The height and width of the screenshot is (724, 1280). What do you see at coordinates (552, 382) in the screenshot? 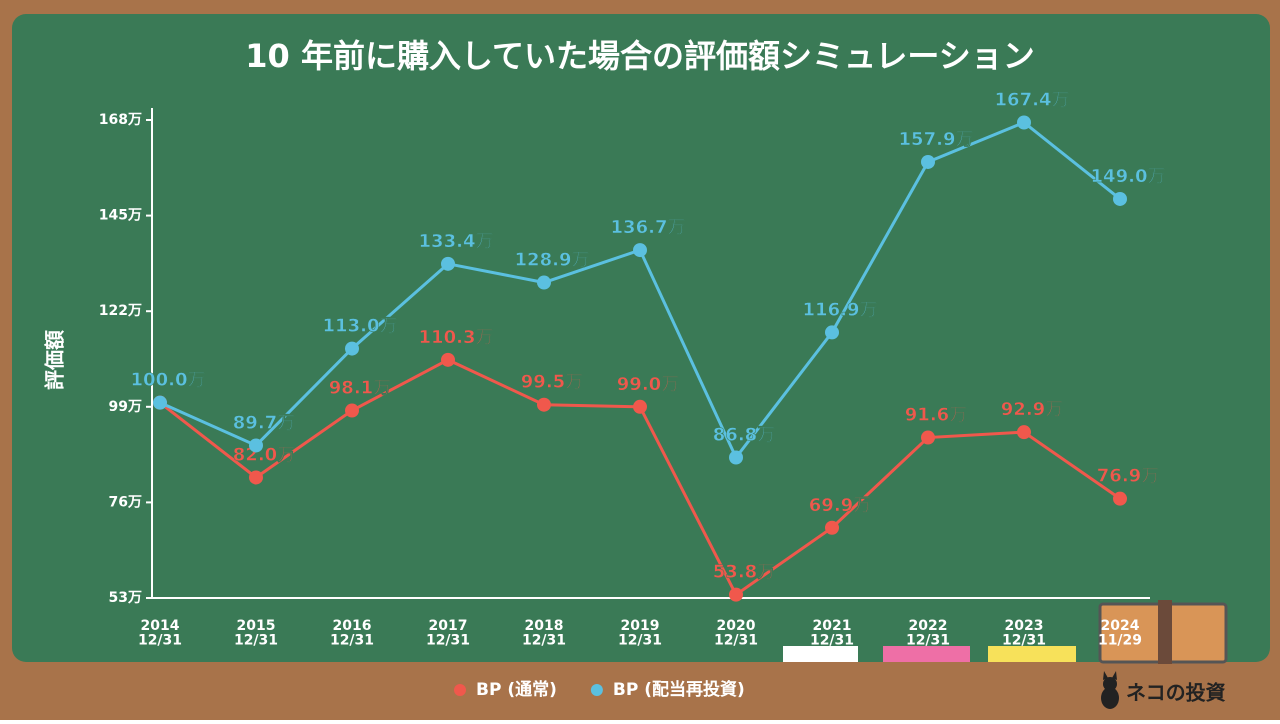
I see `data-label: 99.5万` at bounding box center [552, 382].